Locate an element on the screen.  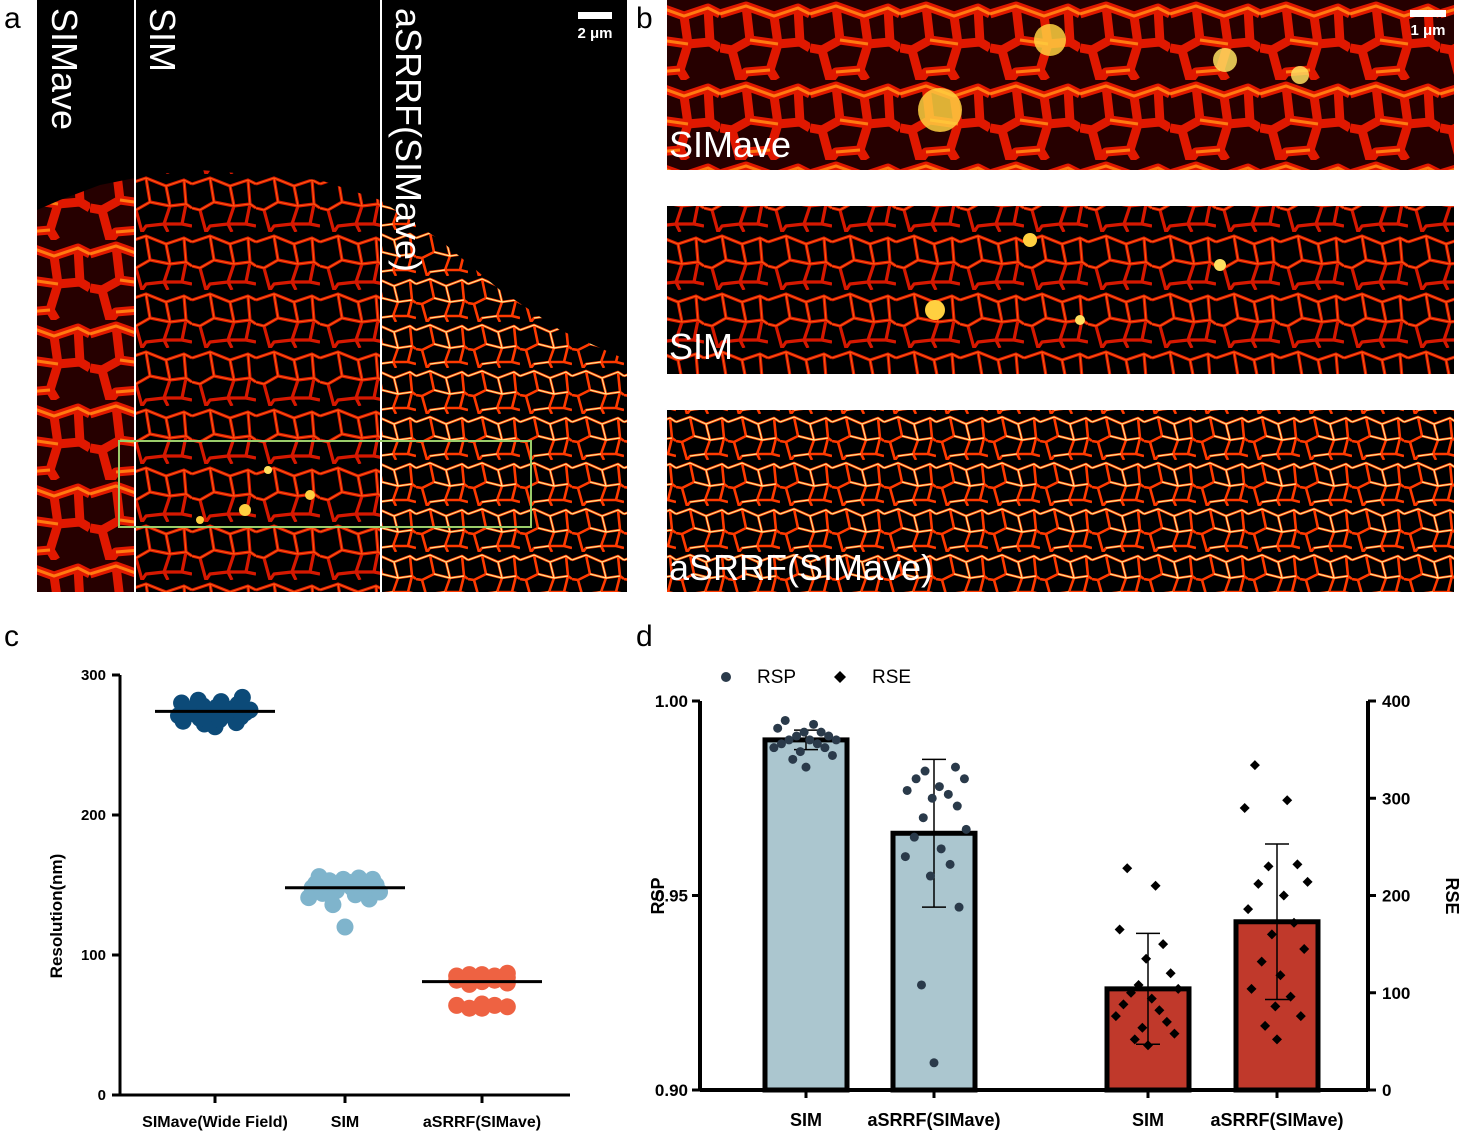
d-left-tick-label: 0.90 is located at coordinates (671, 1090).